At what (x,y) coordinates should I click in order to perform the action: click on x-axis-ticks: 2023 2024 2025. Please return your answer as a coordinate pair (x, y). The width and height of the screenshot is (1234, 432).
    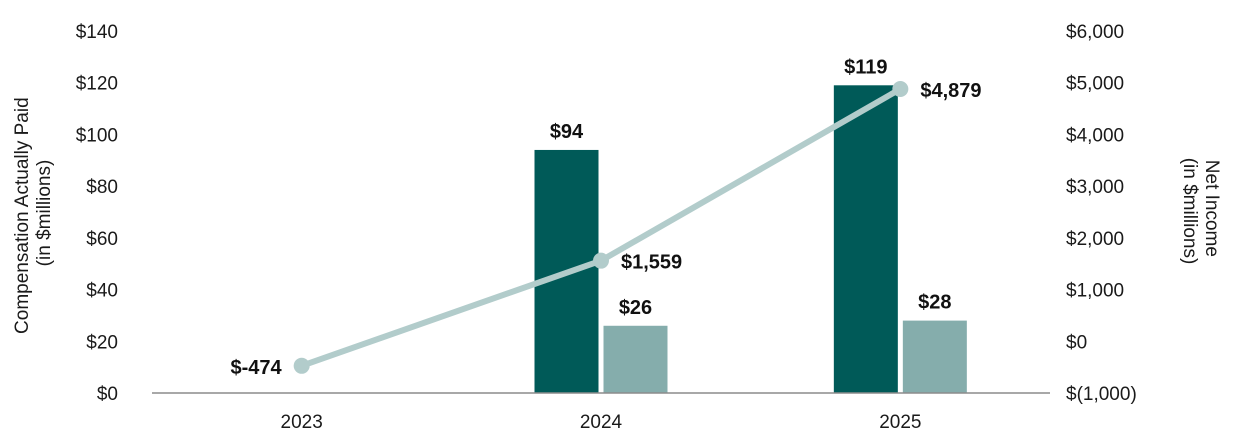
    Looking at the image, I should click on (601, 422).